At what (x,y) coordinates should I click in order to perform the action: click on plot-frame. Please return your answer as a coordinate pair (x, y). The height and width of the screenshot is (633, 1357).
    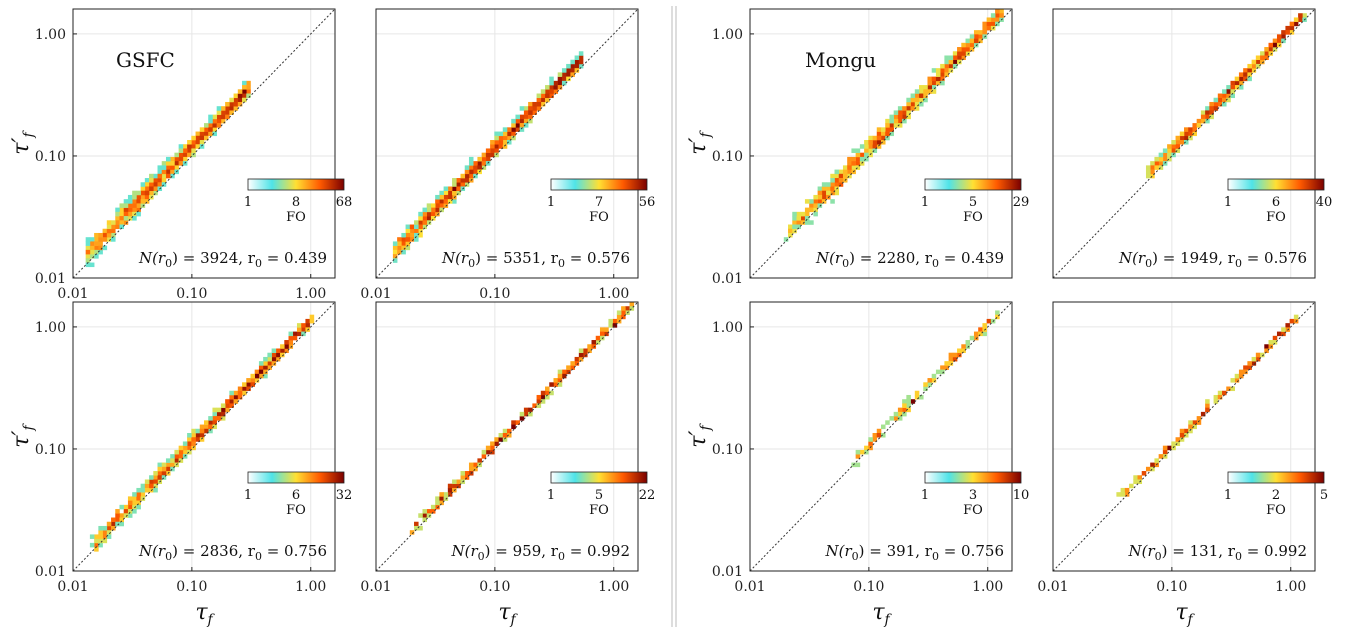
    Looking at the image, I should click on (1184, 436).